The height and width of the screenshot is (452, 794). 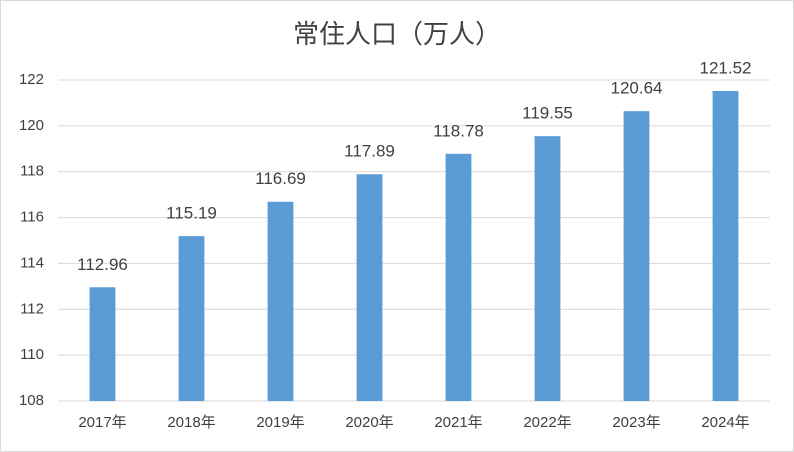 What do you see at coordinates (726, 67) in the screenshot?
I see `value-label: 121.52` at bounding box center [726, 67].